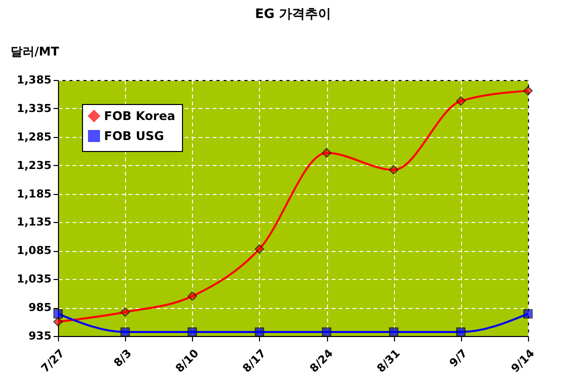 Image resolution: width=582 pixels, height=392 pixels. What do you see at coordinates (34, 108) in the screenshot?
I see `y-tick-label: 1,335` at bounding box center [34, 108].